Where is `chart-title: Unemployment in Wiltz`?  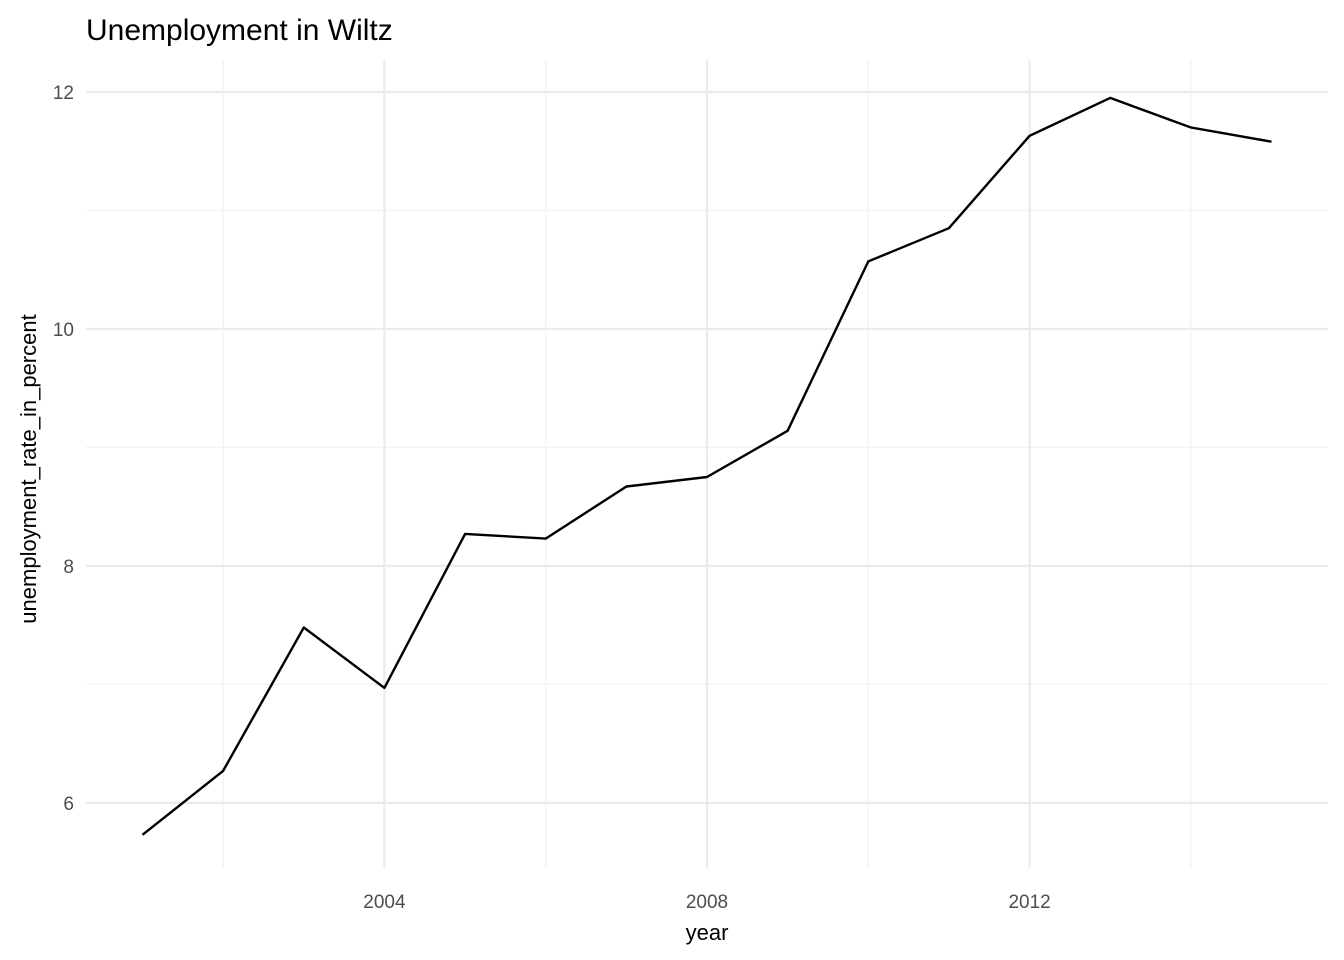
chart-title: Unemployment in Wiltz is located at coordinates (239, 30).